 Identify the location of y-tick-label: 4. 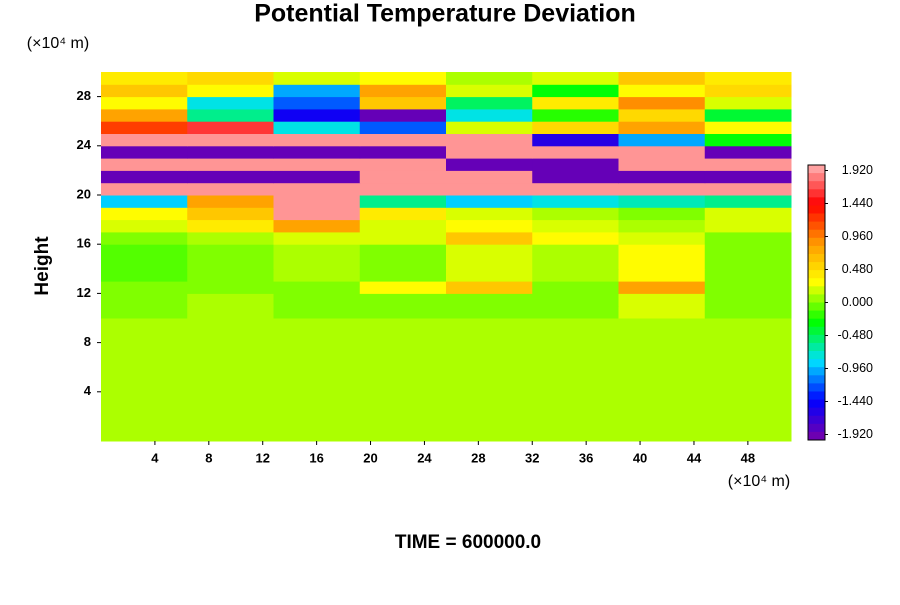
(88, 390).